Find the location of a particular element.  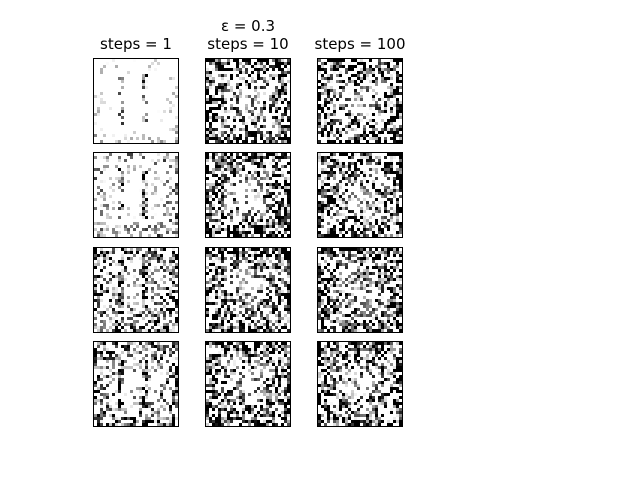

image-panel-r1-c3 is located at coordinates (360, 101).